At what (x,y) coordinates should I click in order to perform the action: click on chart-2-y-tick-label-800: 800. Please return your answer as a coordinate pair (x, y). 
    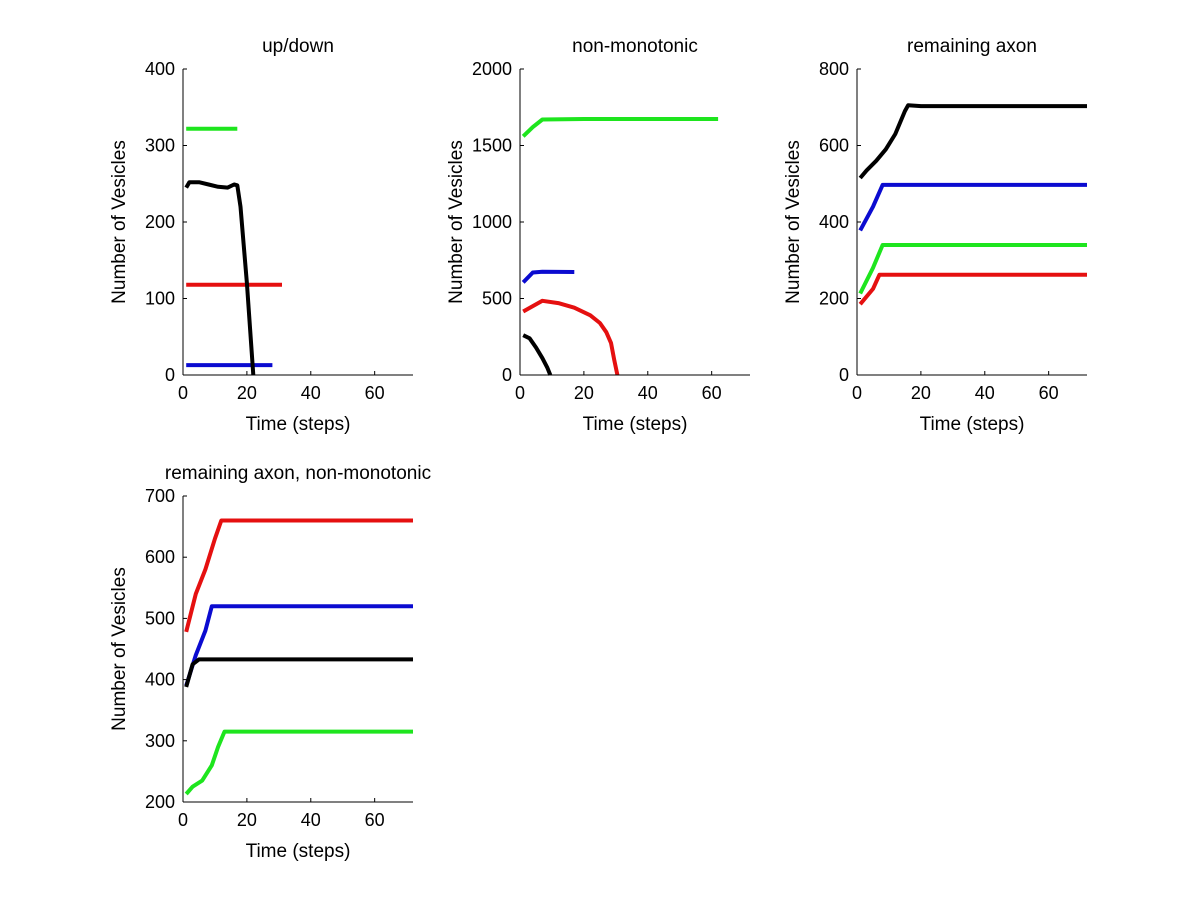
    Looking at the image, I should click on (834, 69).